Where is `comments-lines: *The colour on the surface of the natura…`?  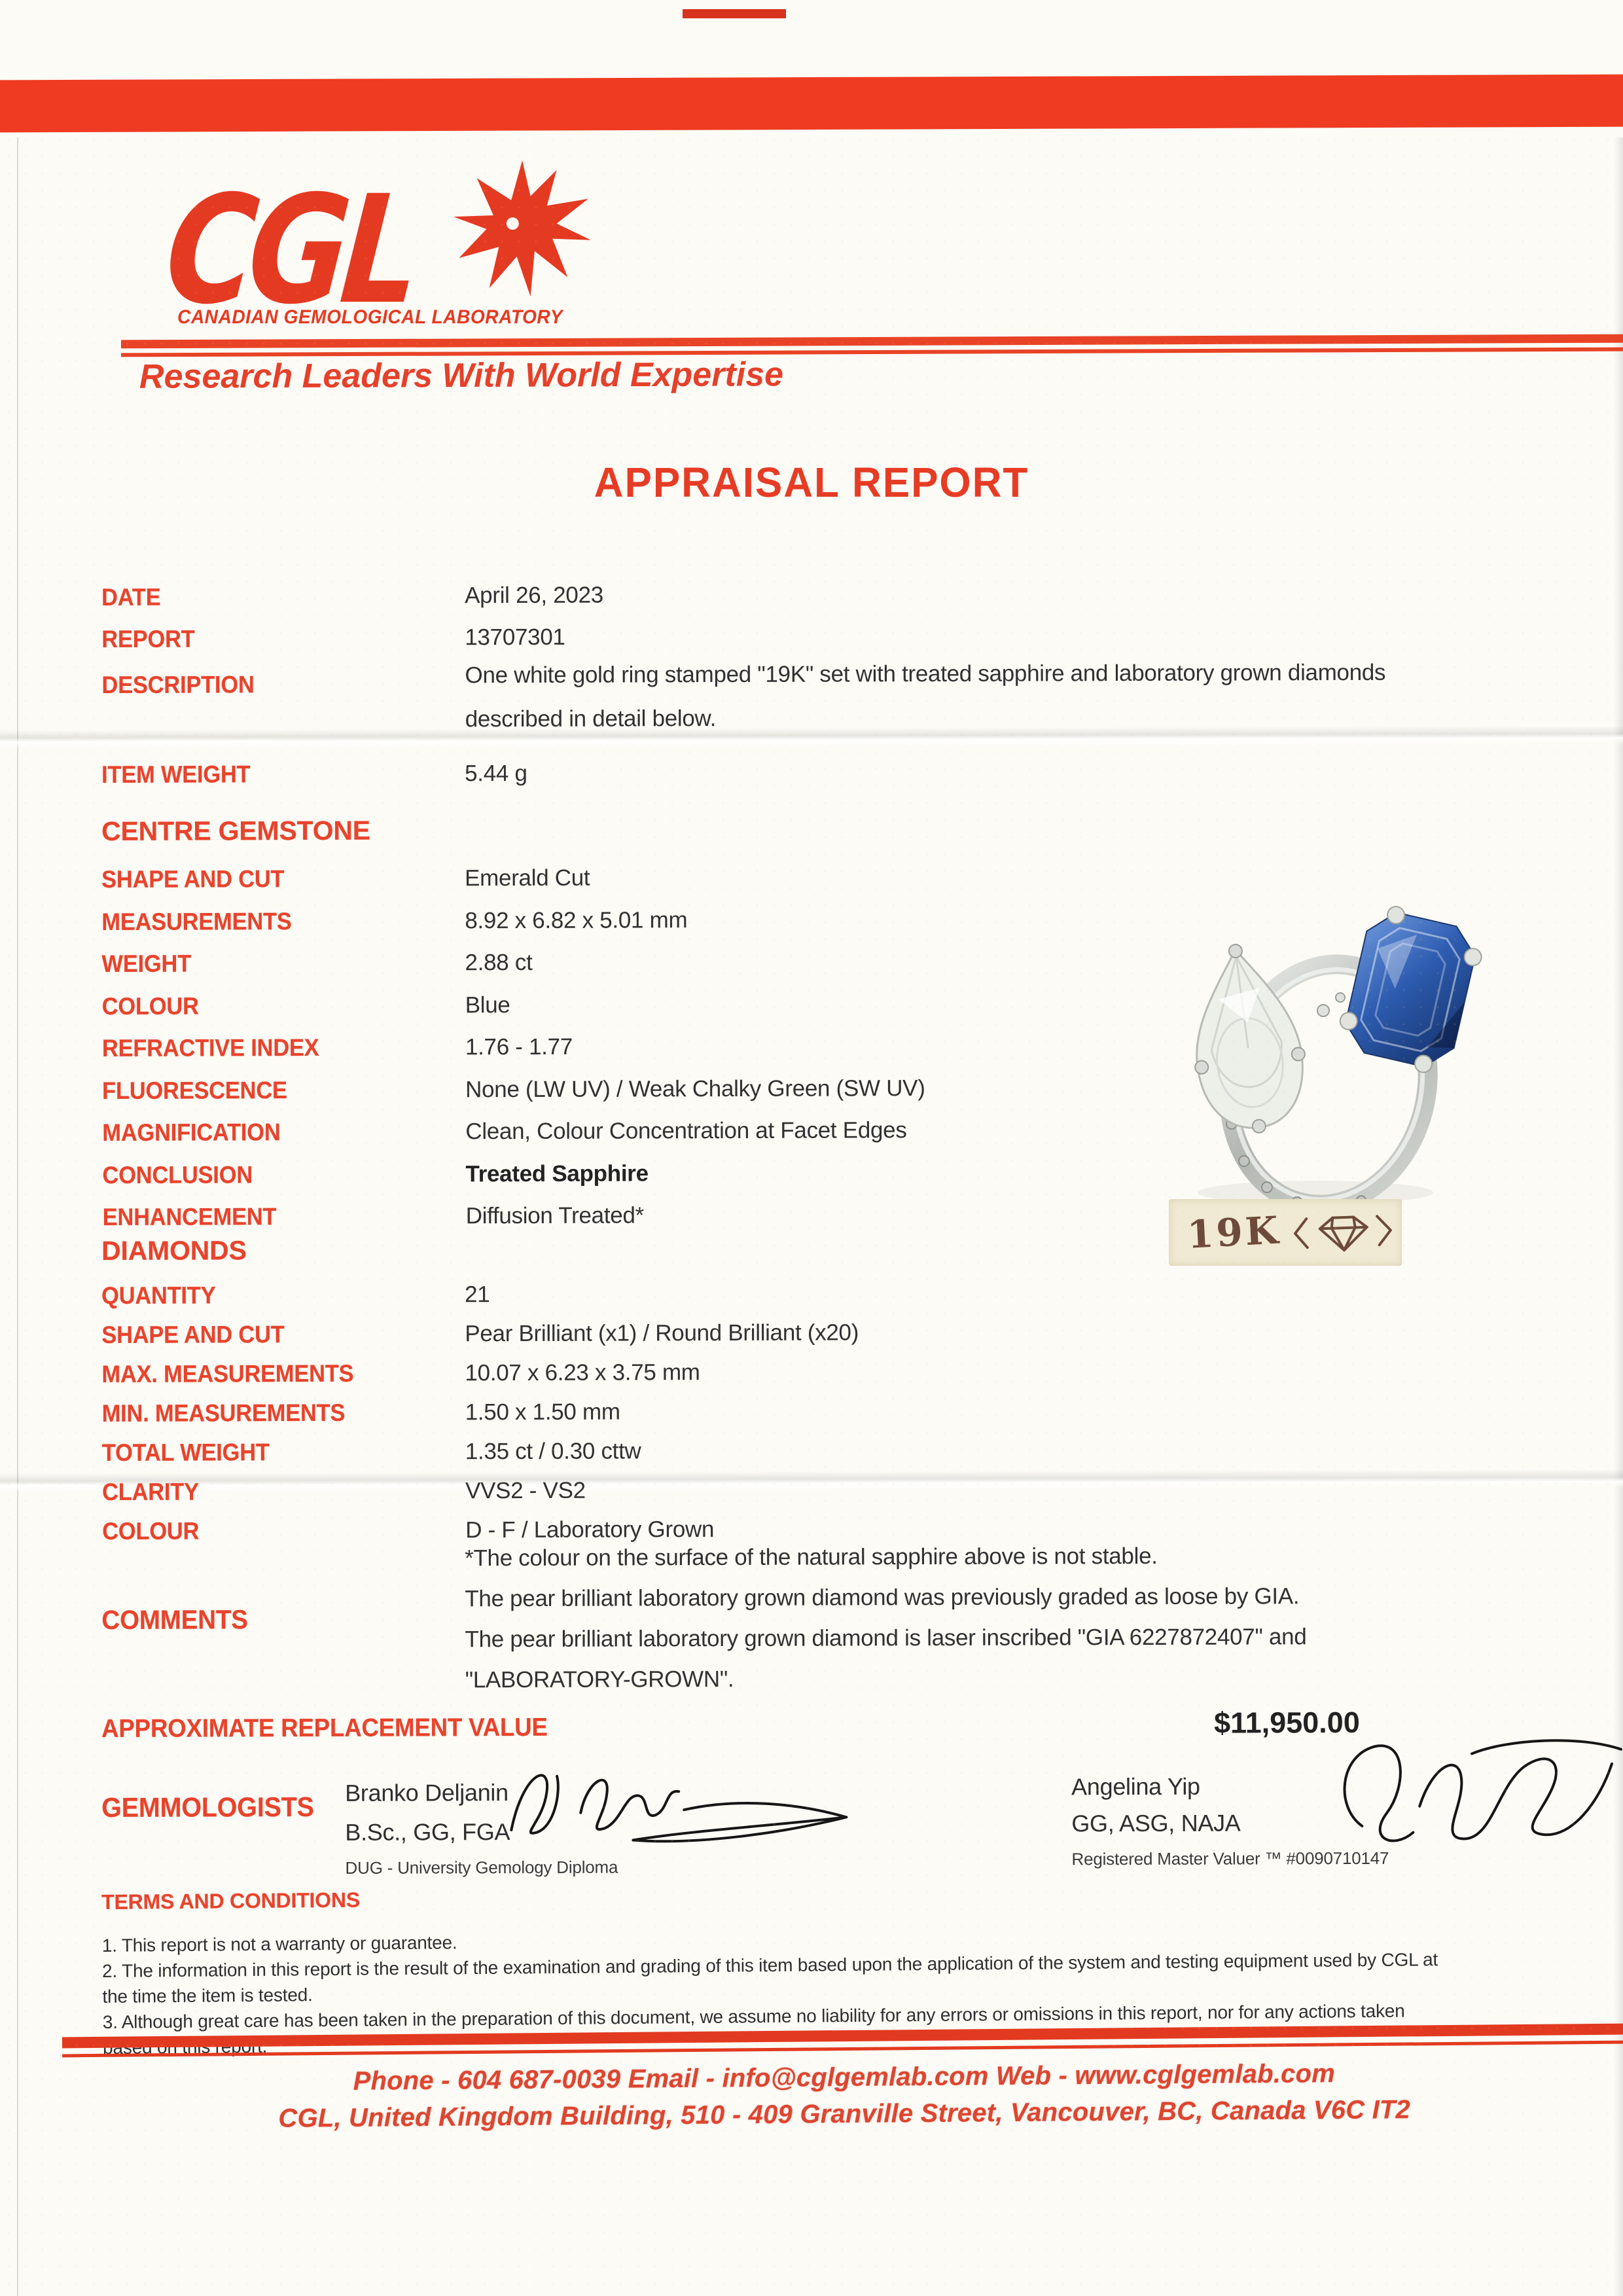 comments-lines: *The colour on the surface of the natura… is located at coordinates (886, 1617).